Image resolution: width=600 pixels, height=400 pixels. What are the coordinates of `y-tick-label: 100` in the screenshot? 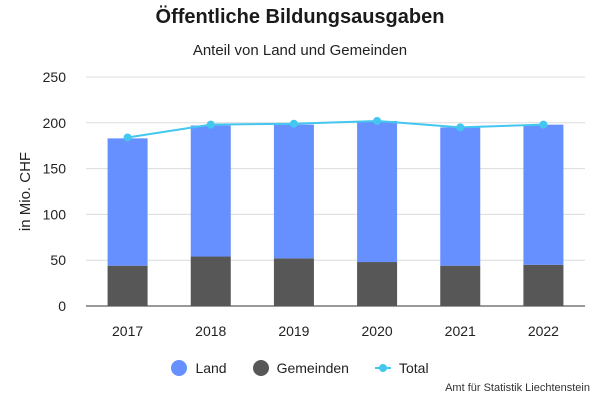 It's located at (55, 214).